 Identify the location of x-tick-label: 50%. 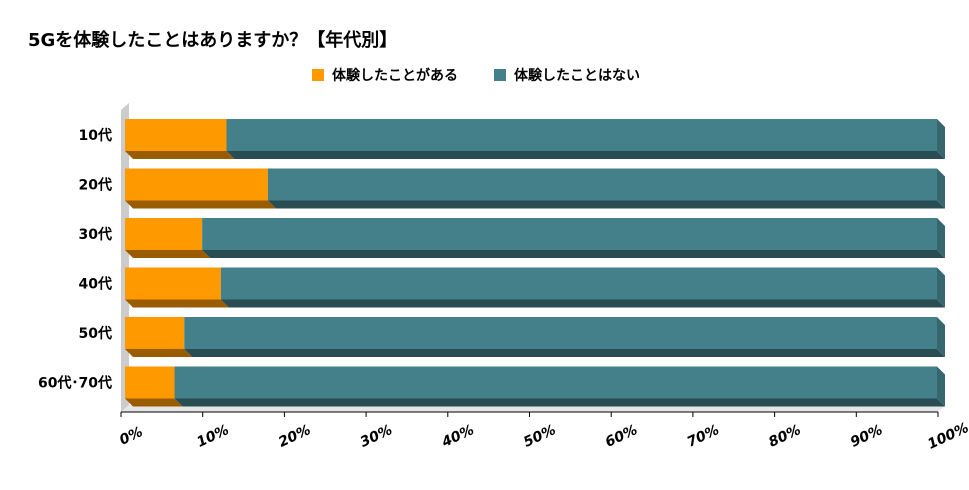
(539, 436).